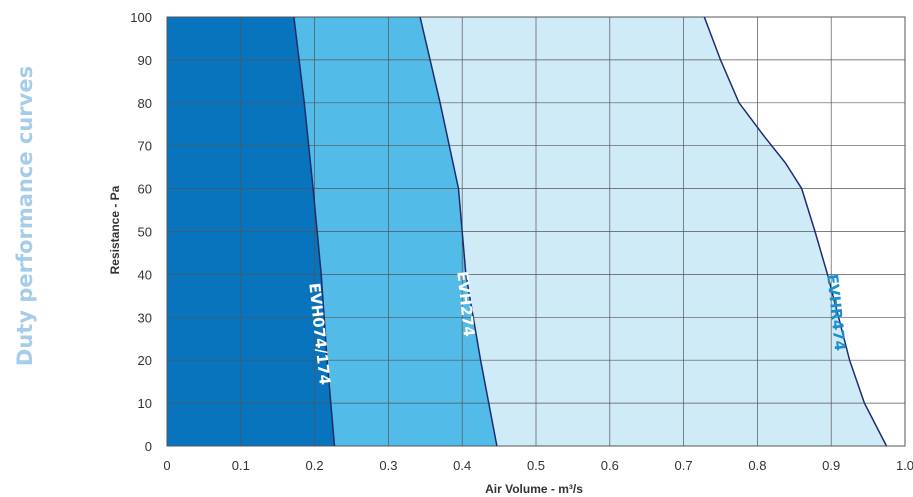 Image resolution: width=913 pixels, height=497 pixels. I want to click on y-tick-label: 40, so click(145, 274).